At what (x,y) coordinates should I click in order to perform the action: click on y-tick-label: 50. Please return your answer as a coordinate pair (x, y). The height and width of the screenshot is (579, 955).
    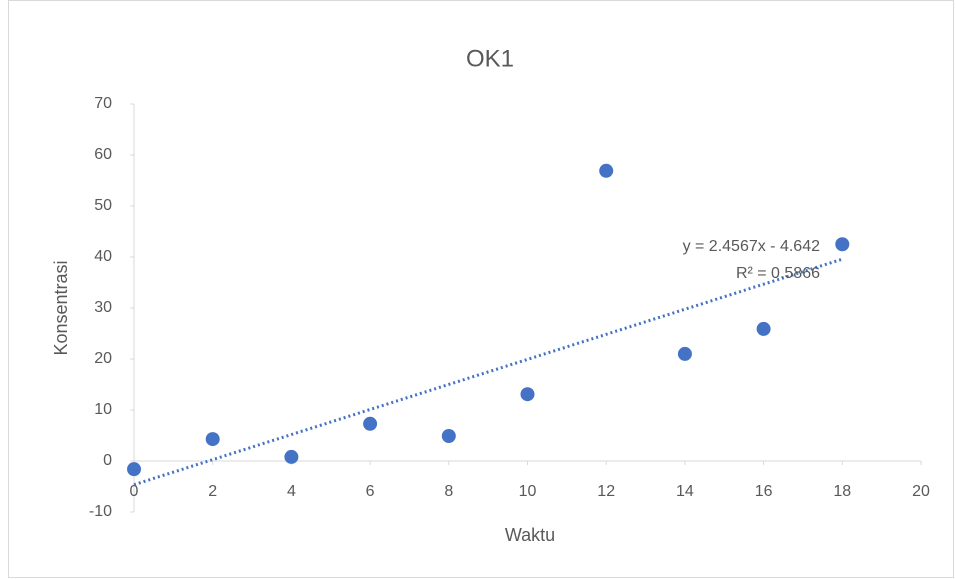
    Looking at the image, I should click on (103, 205).